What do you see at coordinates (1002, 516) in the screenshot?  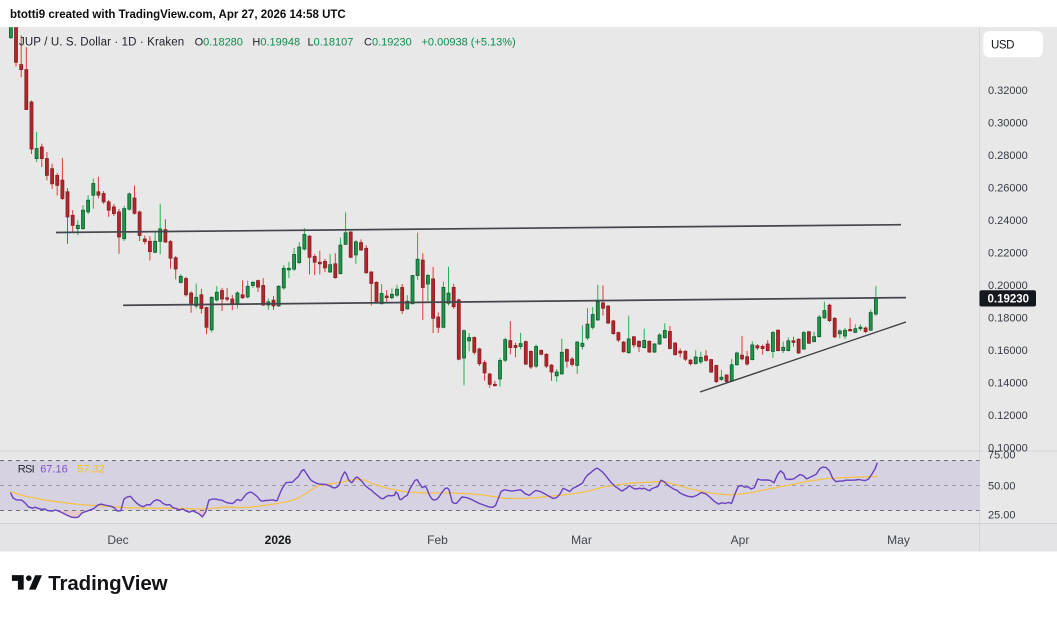 I see `svg-text: 25.00` at bounding box center [1002, 516].